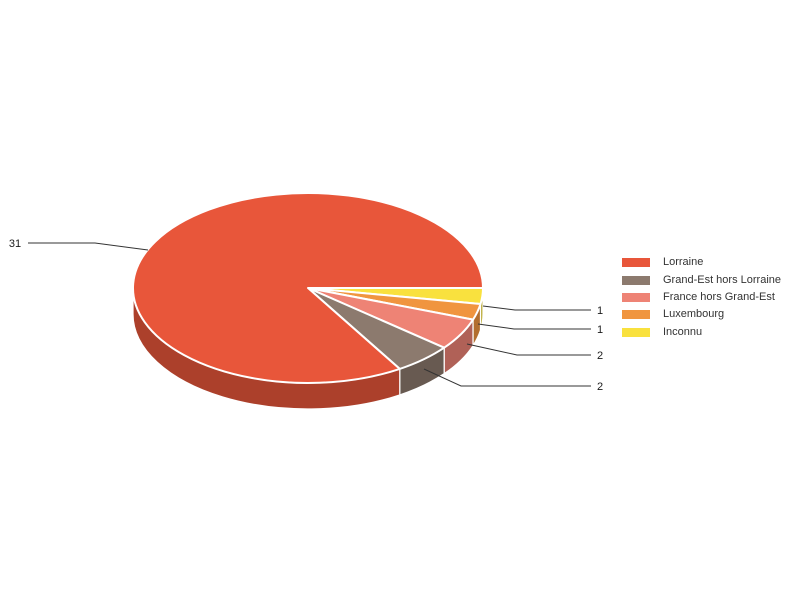 The image size is (800, 600). I want to click on legend-label: Luxembourg, so click(694, 314).